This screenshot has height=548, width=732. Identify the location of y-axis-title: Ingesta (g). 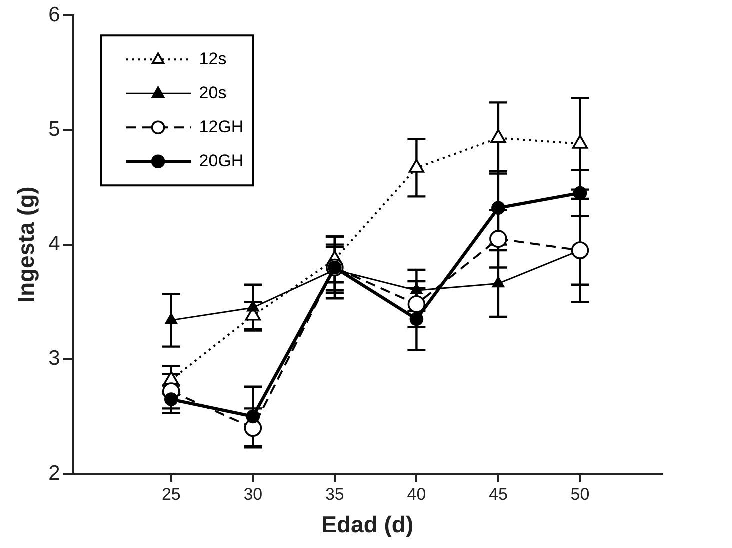
(26, 244).